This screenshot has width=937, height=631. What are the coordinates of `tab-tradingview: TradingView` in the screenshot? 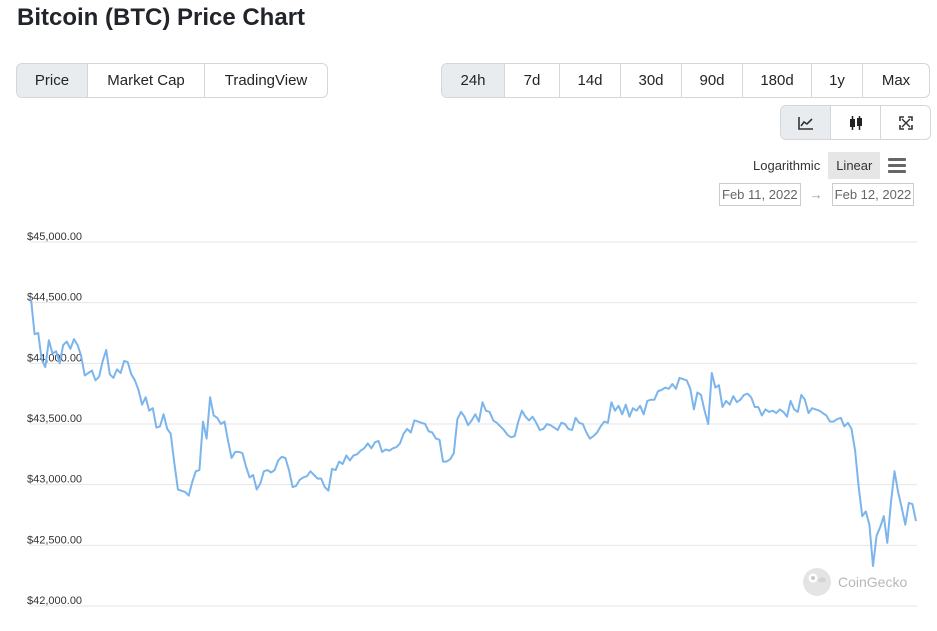 It's located at (265, 80).